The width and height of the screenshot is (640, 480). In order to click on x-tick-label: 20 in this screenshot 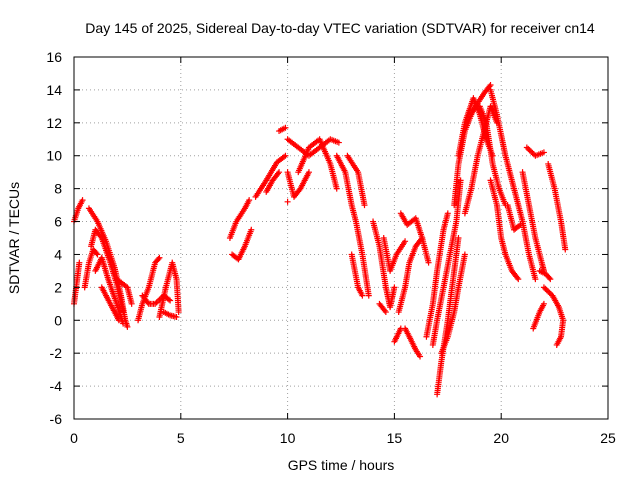, I will do `click(501, 438)`.